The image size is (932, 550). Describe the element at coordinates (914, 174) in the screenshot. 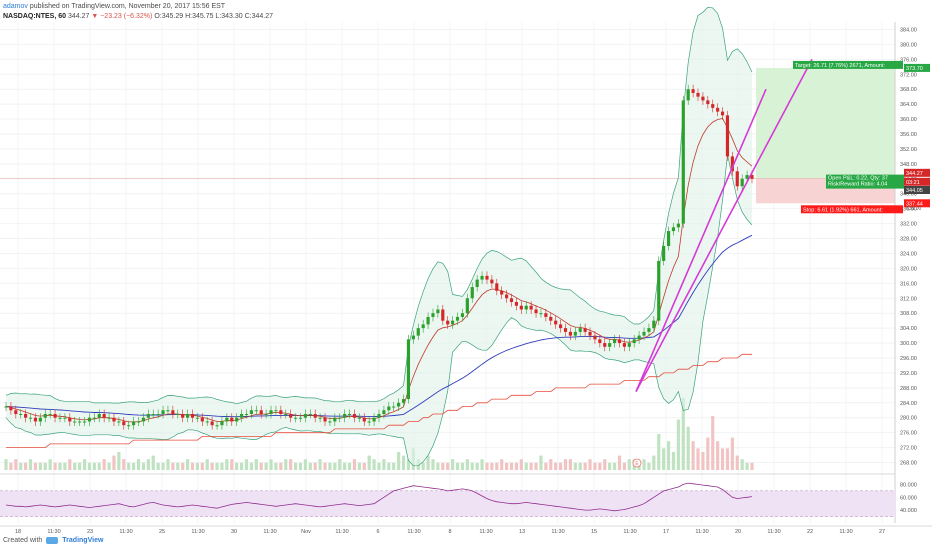

I see `current-price-tag: 344.27` at that location.